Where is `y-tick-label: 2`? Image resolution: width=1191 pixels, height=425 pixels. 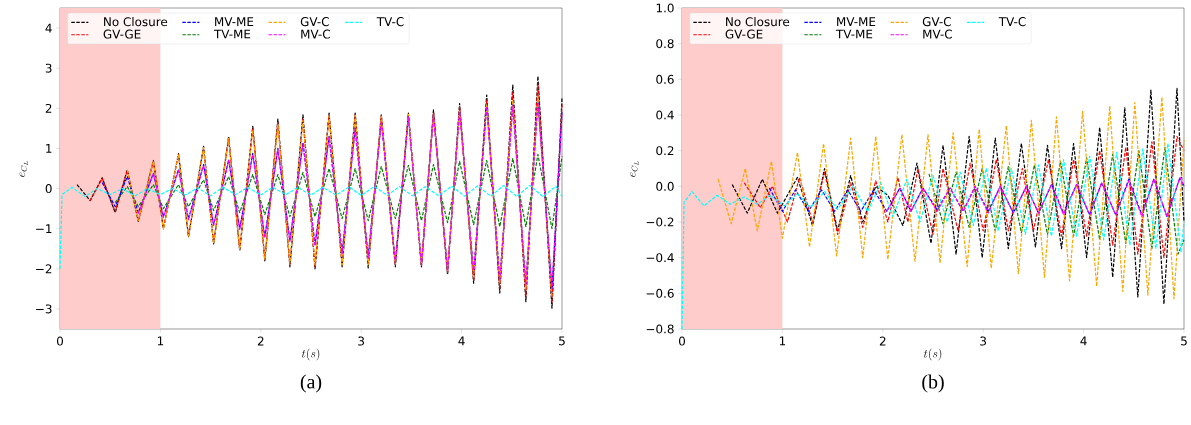 y-tick-label: 2 is located at coordinates (48, 108).